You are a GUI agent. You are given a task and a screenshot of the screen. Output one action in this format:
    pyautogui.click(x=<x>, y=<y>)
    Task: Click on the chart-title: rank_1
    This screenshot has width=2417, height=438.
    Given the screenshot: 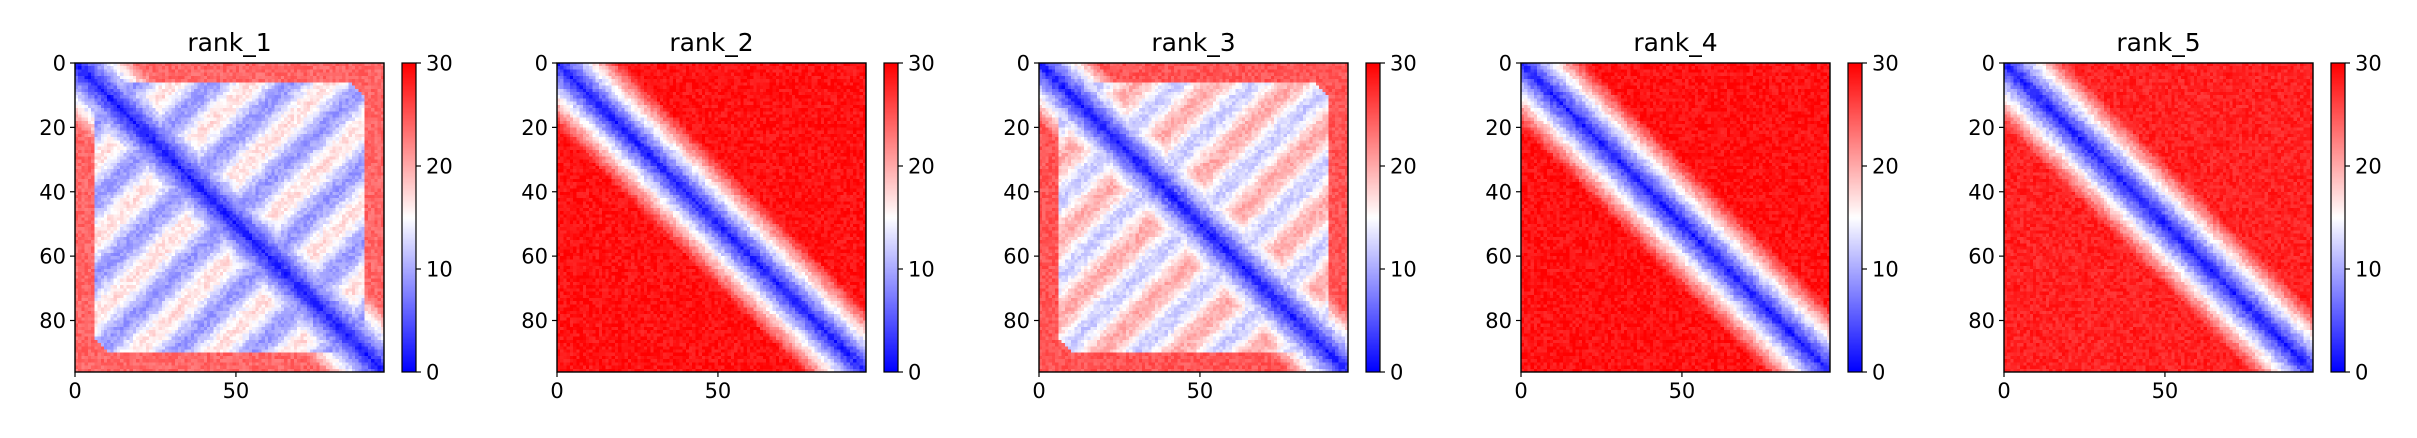 What is the action you would take?
    pyautogui.click(x=229, y=42)
    